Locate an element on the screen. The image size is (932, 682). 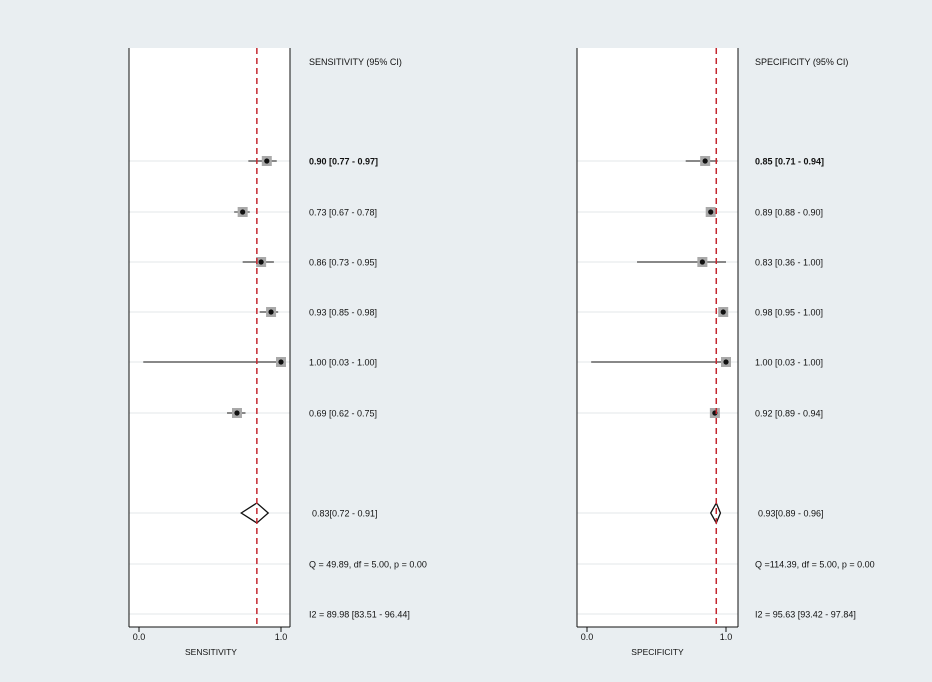
spec-study-label: 0.98 [0.95 - 1.00] is located at coordinates (789, 313).